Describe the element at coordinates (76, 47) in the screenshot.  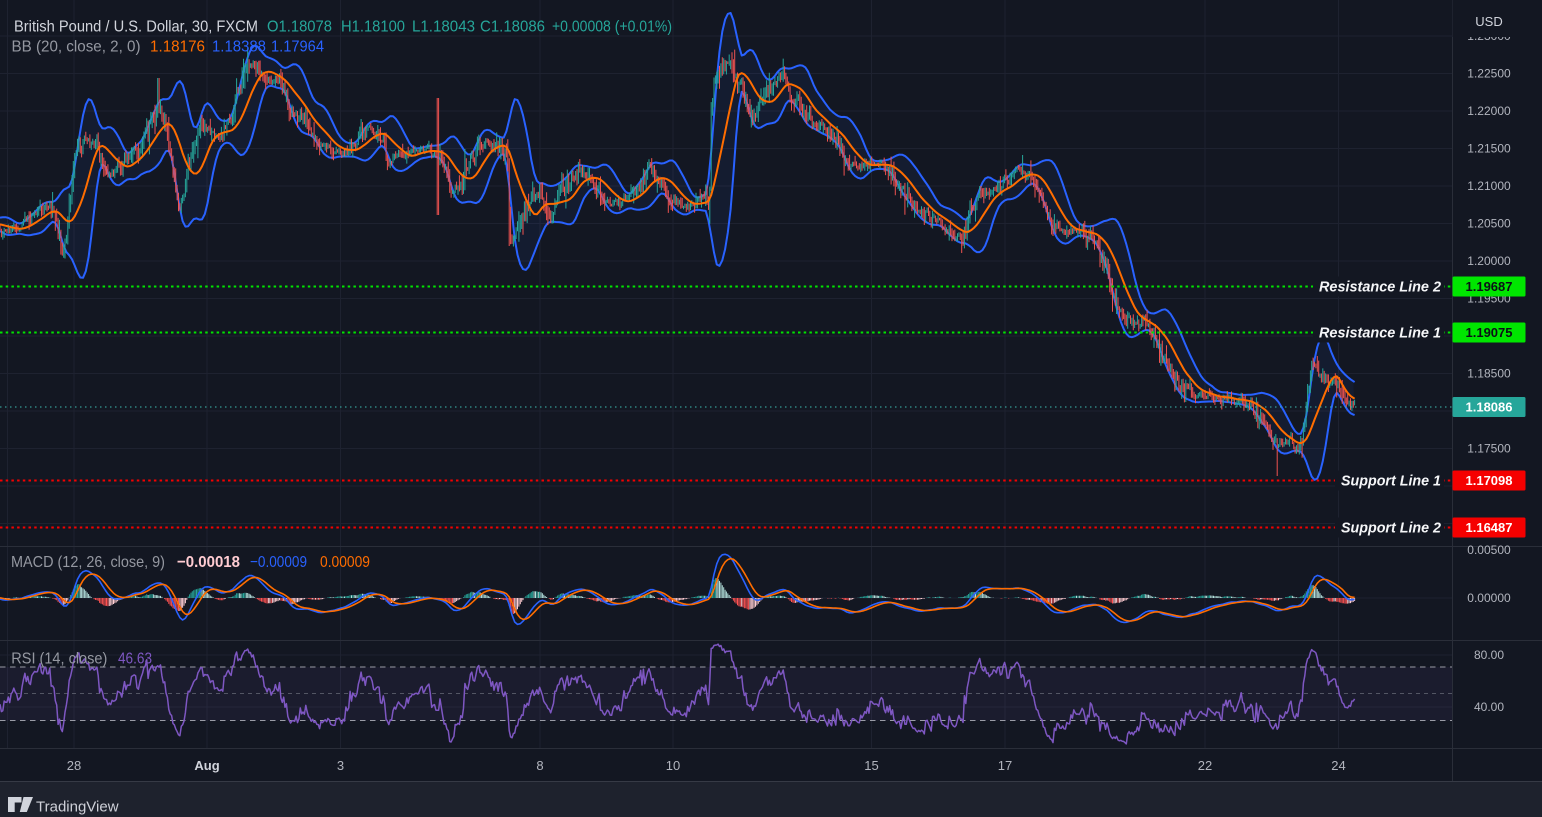
I see `svg-text: BB (20, close, 2, 0)` at that location.